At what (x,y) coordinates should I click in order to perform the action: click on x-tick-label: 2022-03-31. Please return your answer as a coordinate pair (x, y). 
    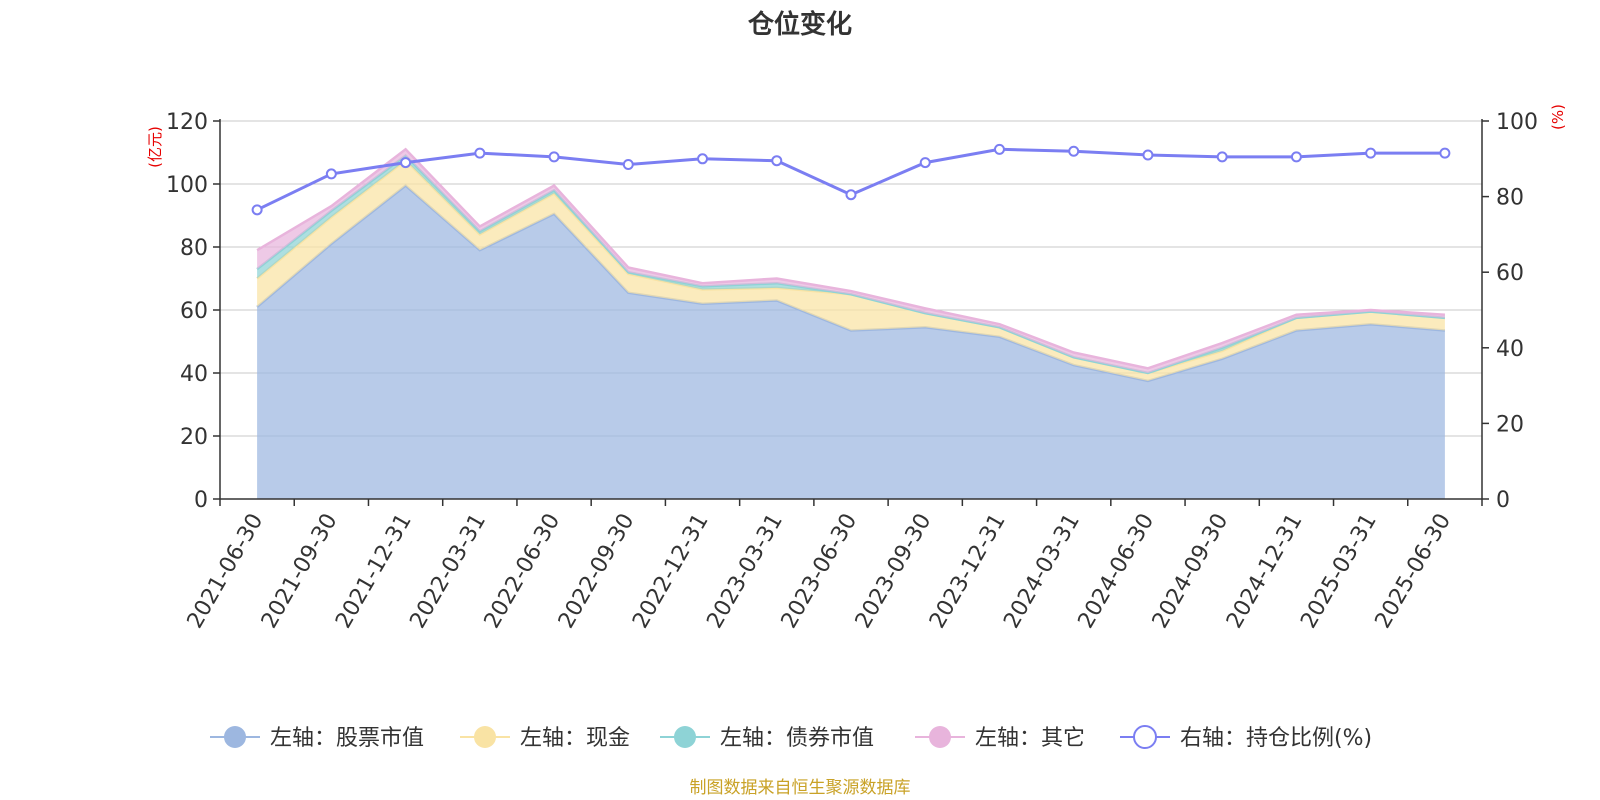
    Looking at the image, I should click on (448, 570).